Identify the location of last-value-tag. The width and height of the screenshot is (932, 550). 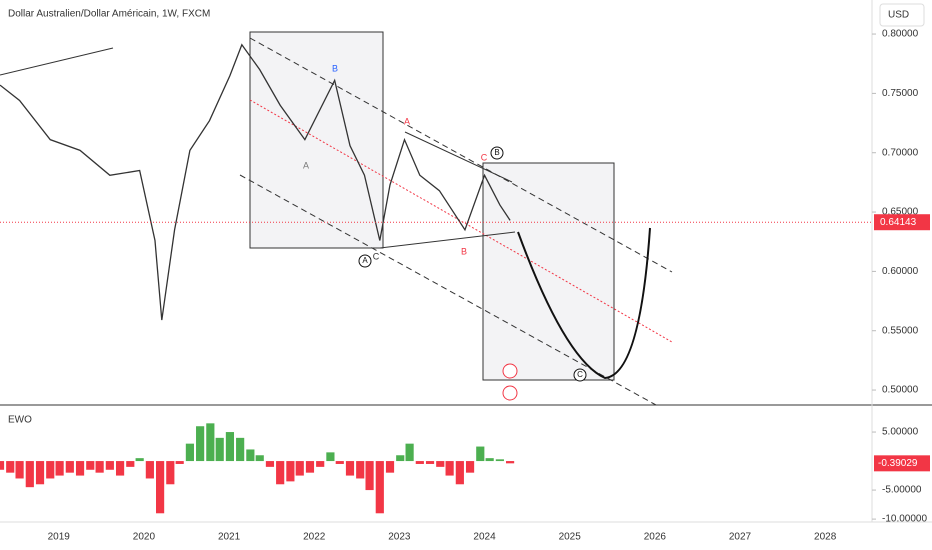
(902, 463).